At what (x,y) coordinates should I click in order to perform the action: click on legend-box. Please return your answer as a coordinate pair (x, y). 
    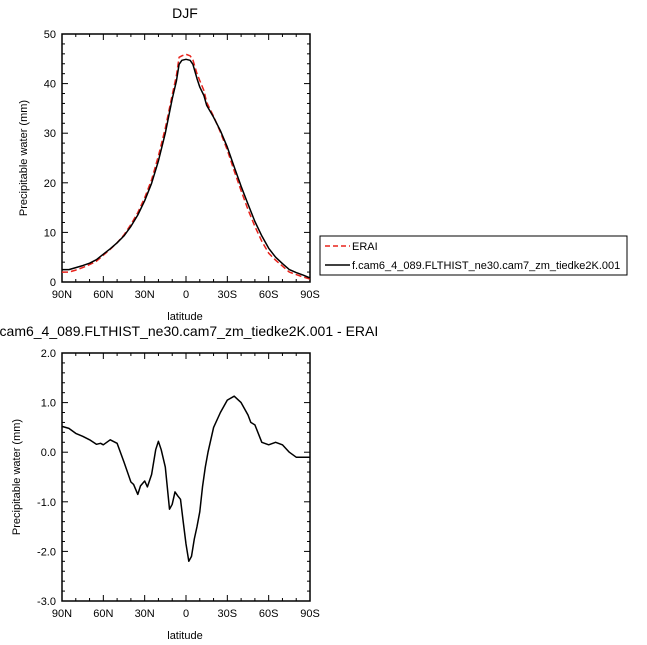
    Looking at the image, I should click on (473, 255).